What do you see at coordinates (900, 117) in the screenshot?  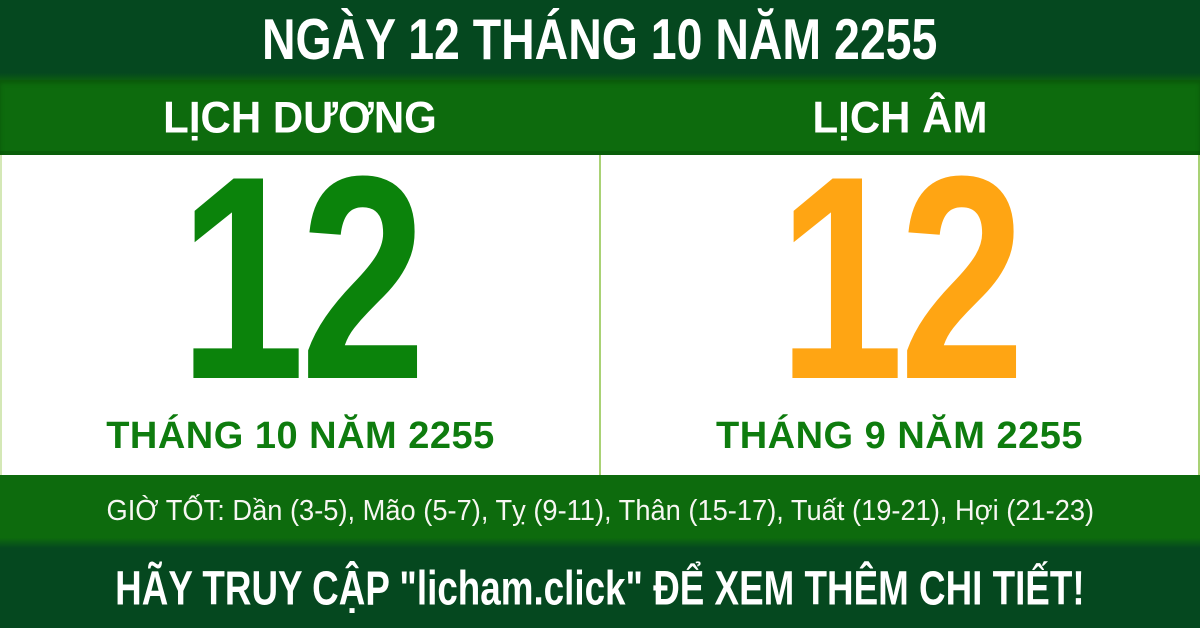 I see `lunar-calendar-header: LỊCH ÂM` at bounding box center [900, 117].